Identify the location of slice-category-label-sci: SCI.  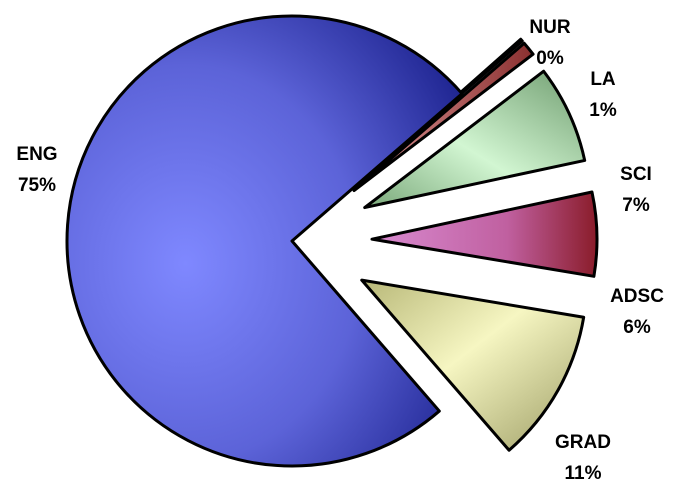
(636, 174).